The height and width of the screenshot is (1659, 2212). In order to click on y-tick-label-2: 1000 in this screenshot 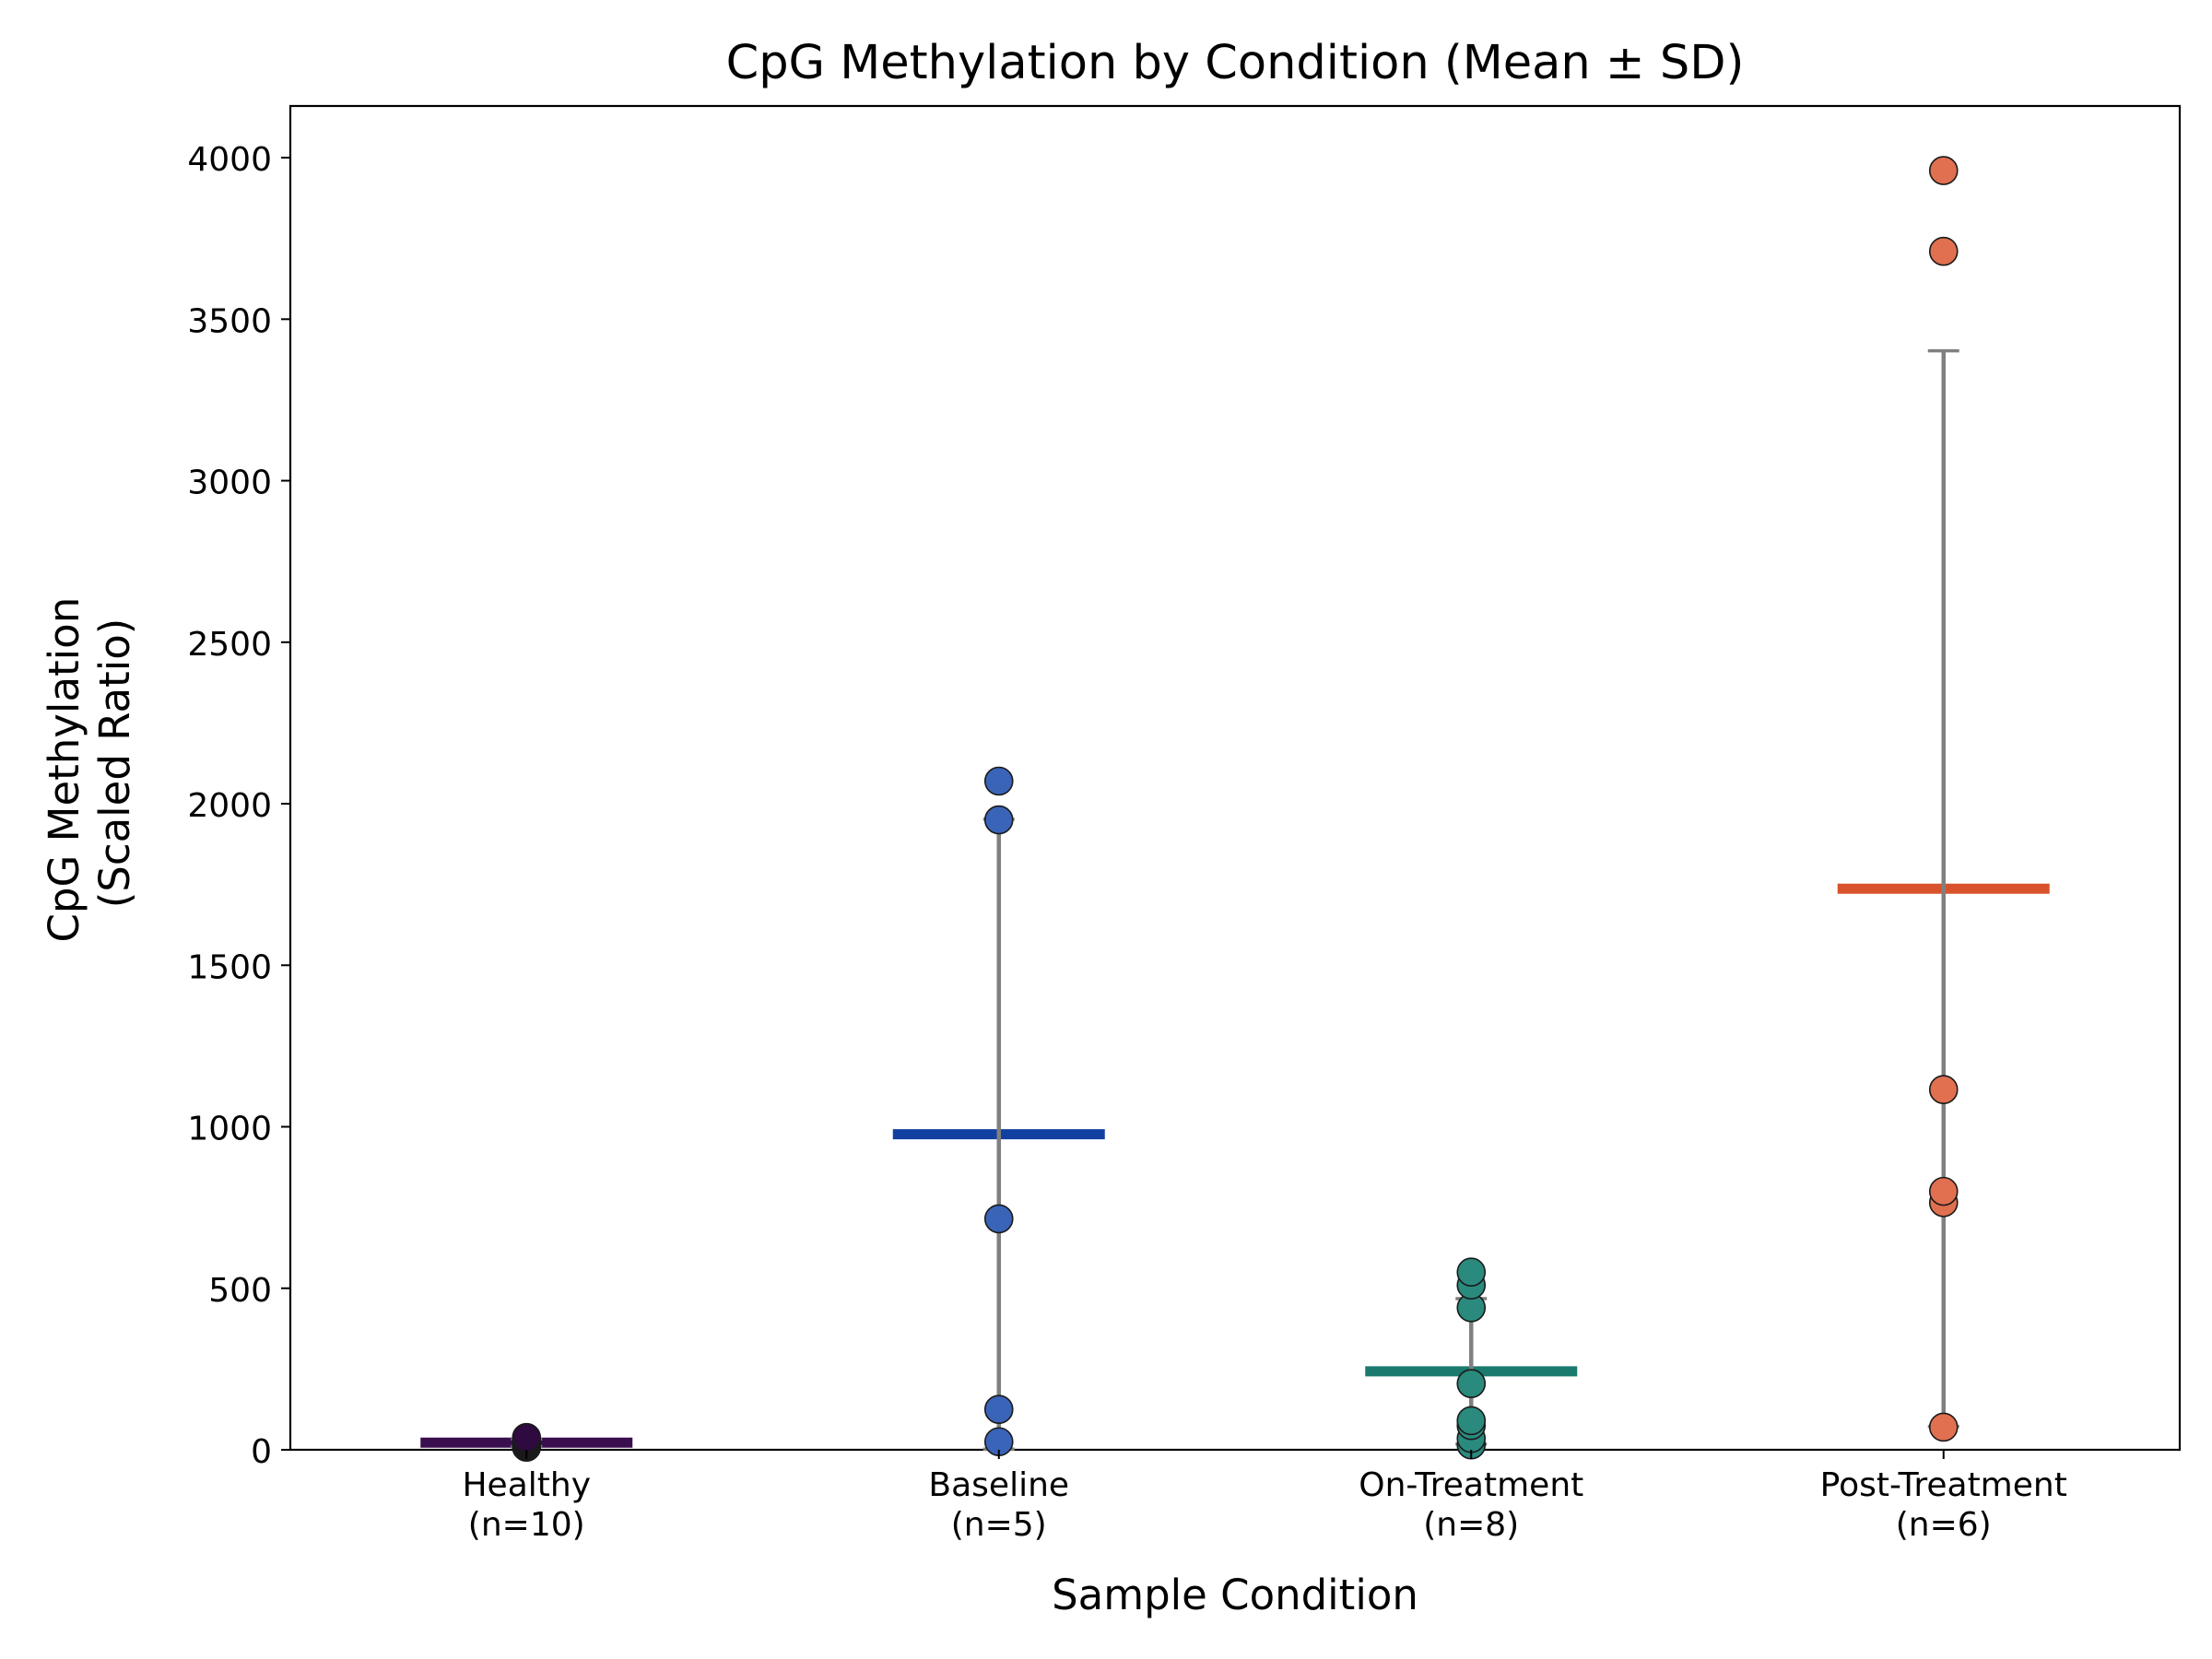, I will do `click(229, 1129)`.